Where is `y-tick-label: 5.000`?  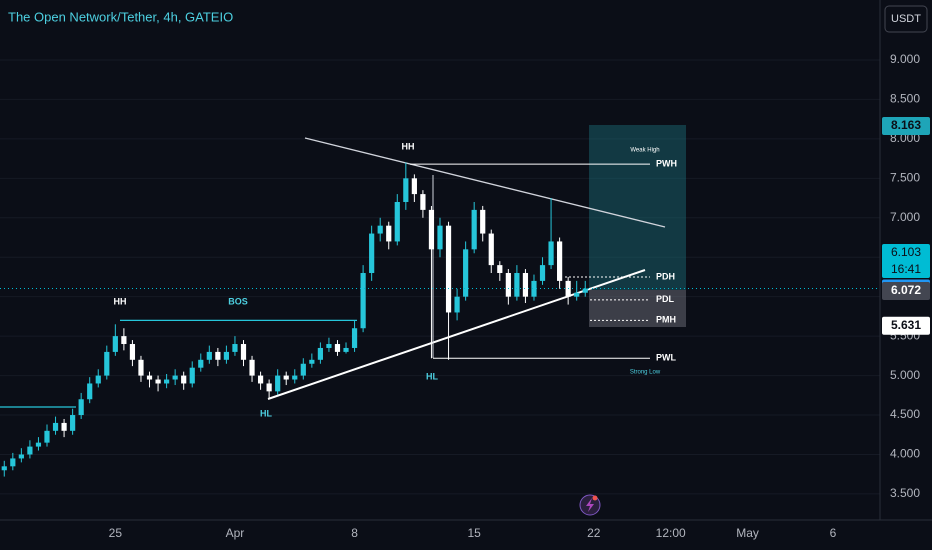 y-tick-label: 5.000 is located at coordinates (905, 375).